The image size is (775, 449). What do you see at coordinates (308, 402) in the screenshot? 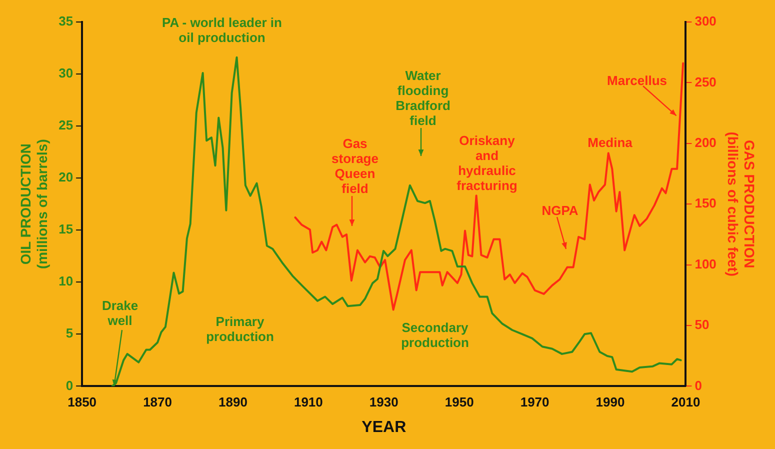
I see `x-tick-label: 1910` at bounding box center [308, 402].